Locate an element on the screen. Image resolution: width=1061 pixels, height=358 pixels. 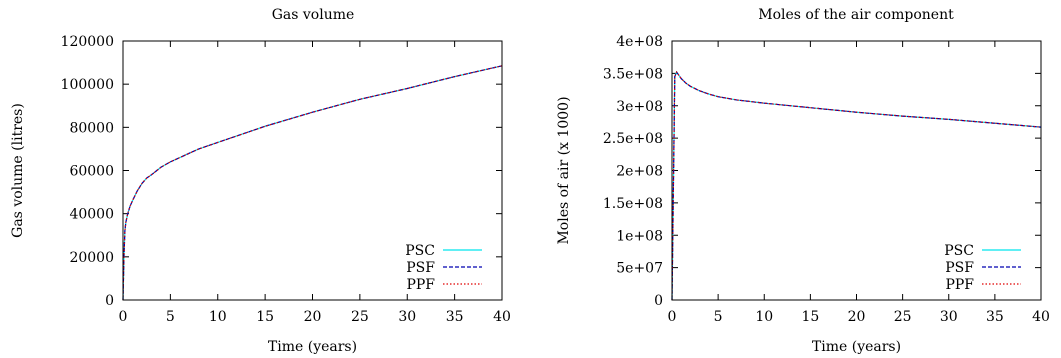
y-tick-label: 80000 is located at coordinates (91, 128).